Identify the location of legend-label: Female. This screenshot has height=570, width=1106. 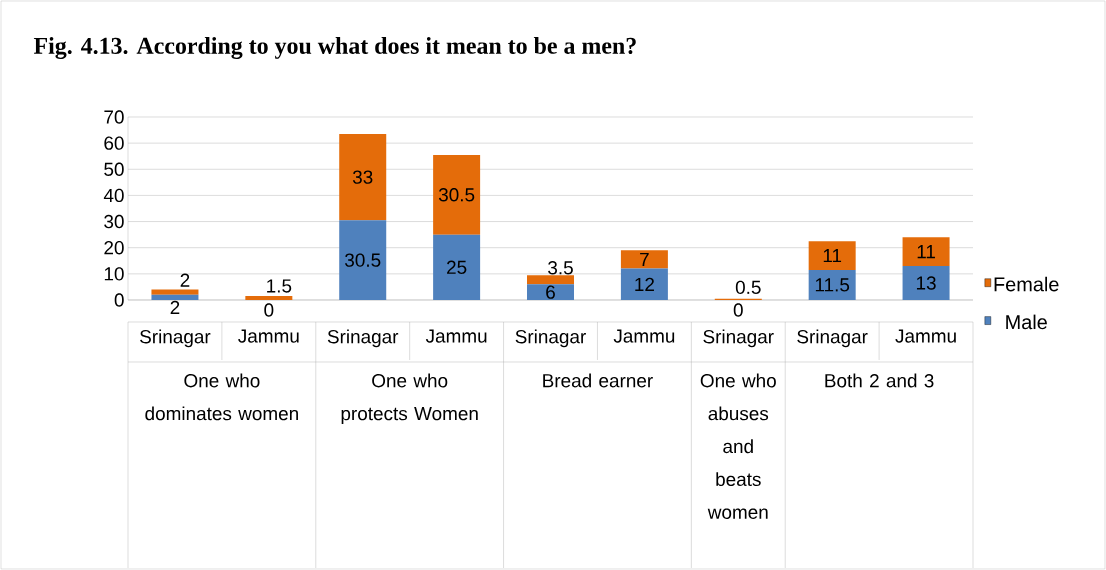
(1026, 284).